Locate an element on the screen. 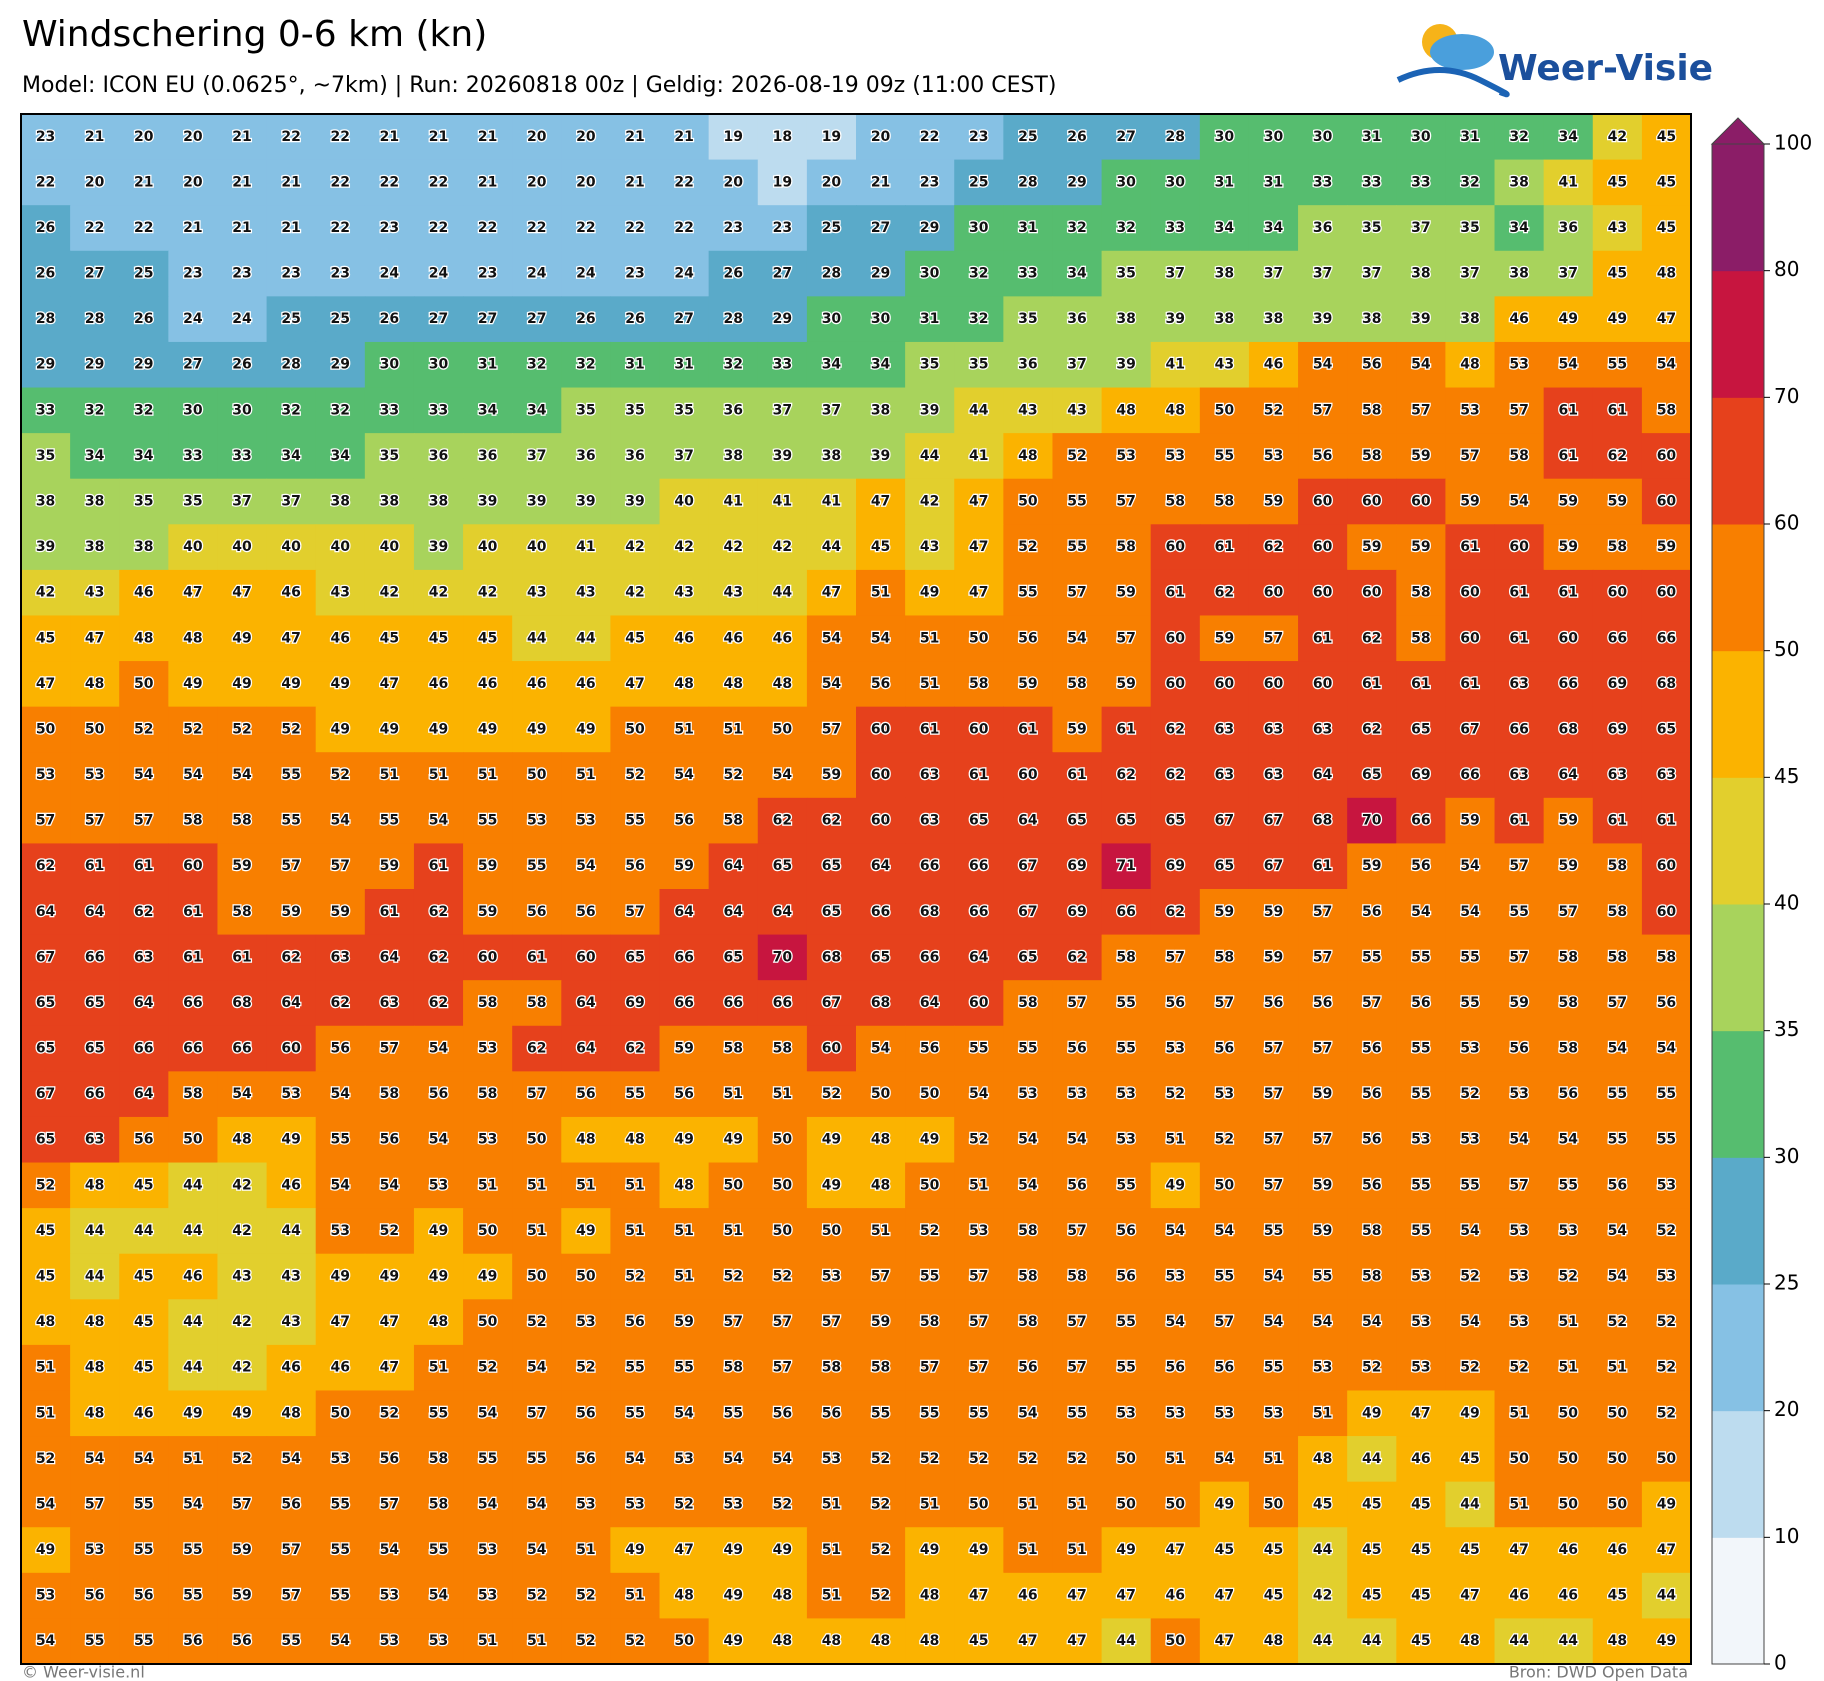 Image resolution: width=1824 pixels, height=1681 pixels. value-label: 23 is located at coordinates (389, 228).